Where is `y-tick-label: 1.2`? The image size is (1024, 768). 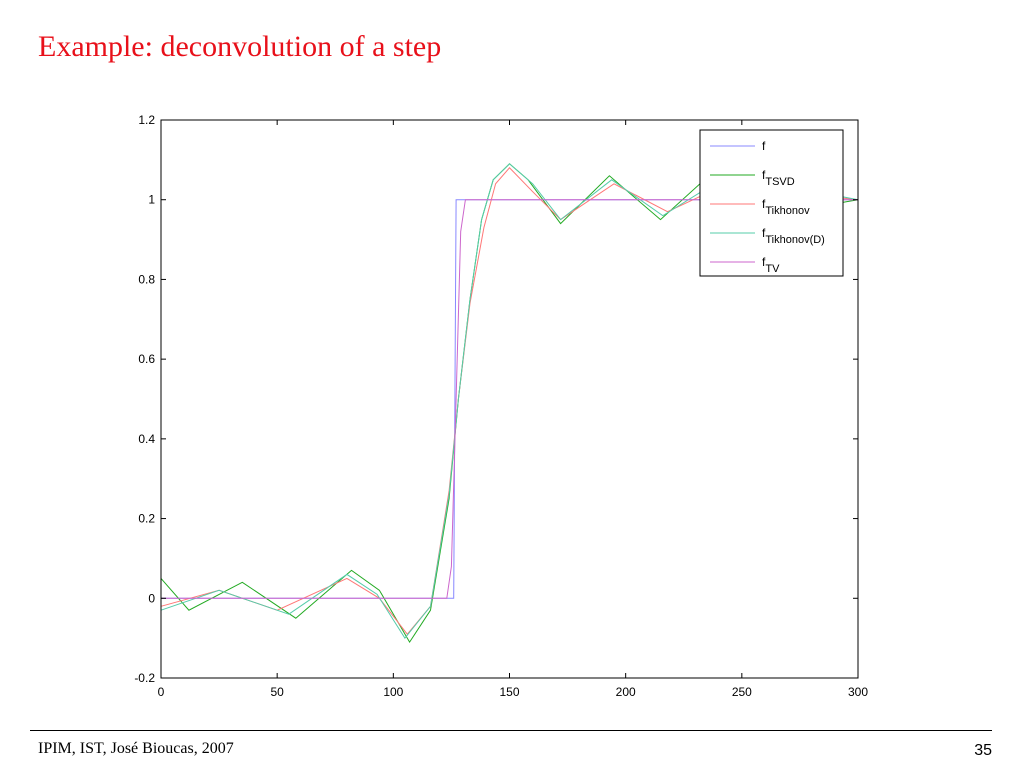
y-tick-label: 1.2 is located at coordinates (146, 120).